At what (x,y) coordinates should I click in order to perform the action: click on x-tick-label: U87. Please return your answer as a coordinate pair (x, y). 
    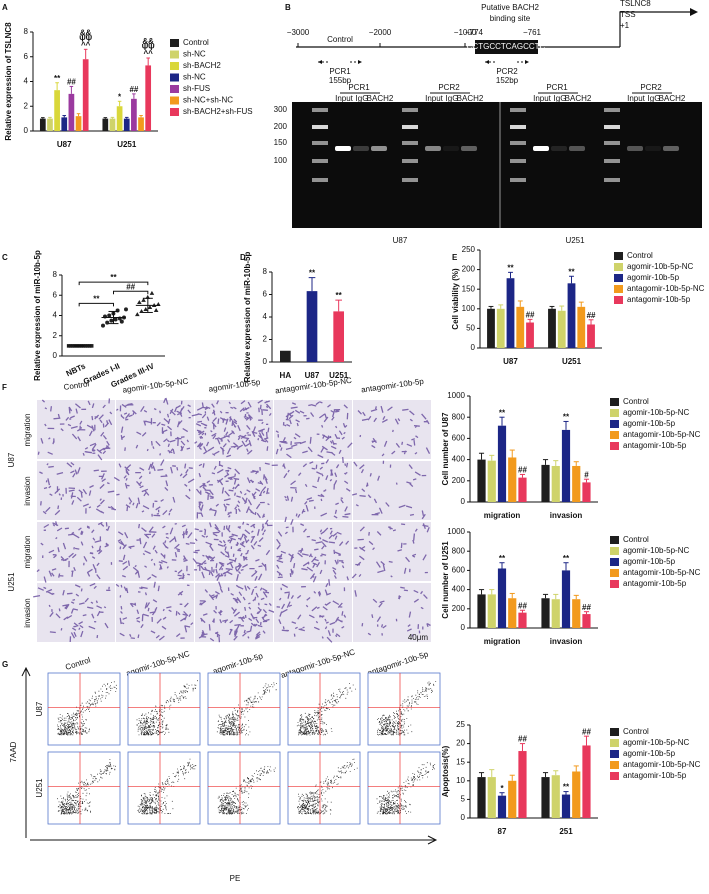
    Looking at the image, I should click on (312, 375).